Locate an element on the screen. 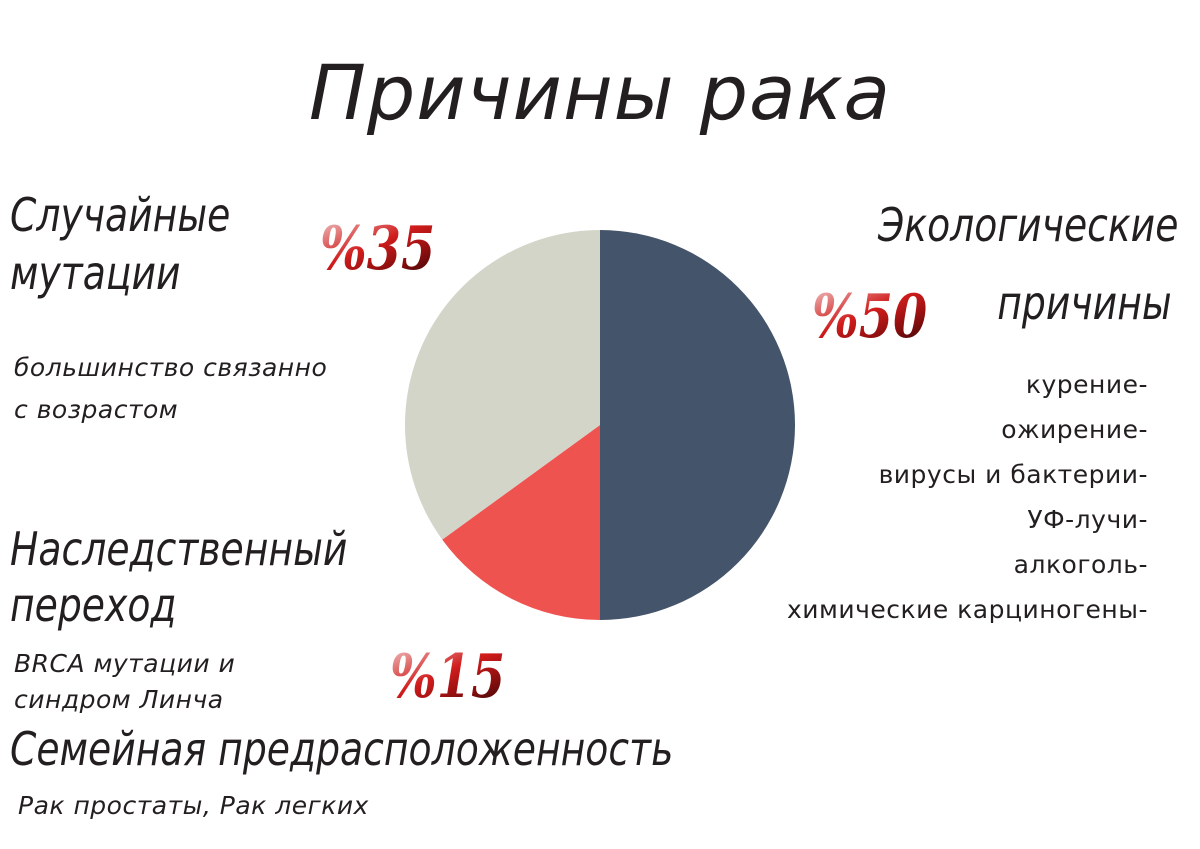  pct-label-env: %50 is located at coordinates (870, 317).